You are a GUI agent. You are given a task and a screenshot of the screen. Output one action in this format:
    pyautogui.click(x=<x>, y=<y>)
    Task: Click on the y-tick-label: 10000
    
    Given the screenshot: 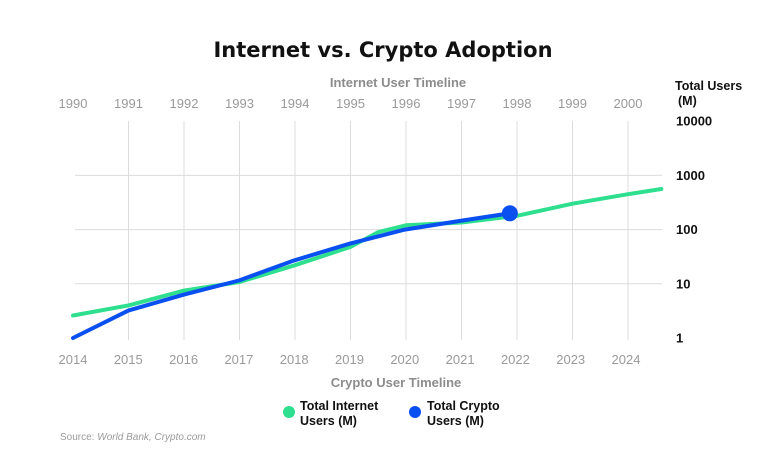 What is the action you would take?
    pyautogui.click(x=694, y=121)
    